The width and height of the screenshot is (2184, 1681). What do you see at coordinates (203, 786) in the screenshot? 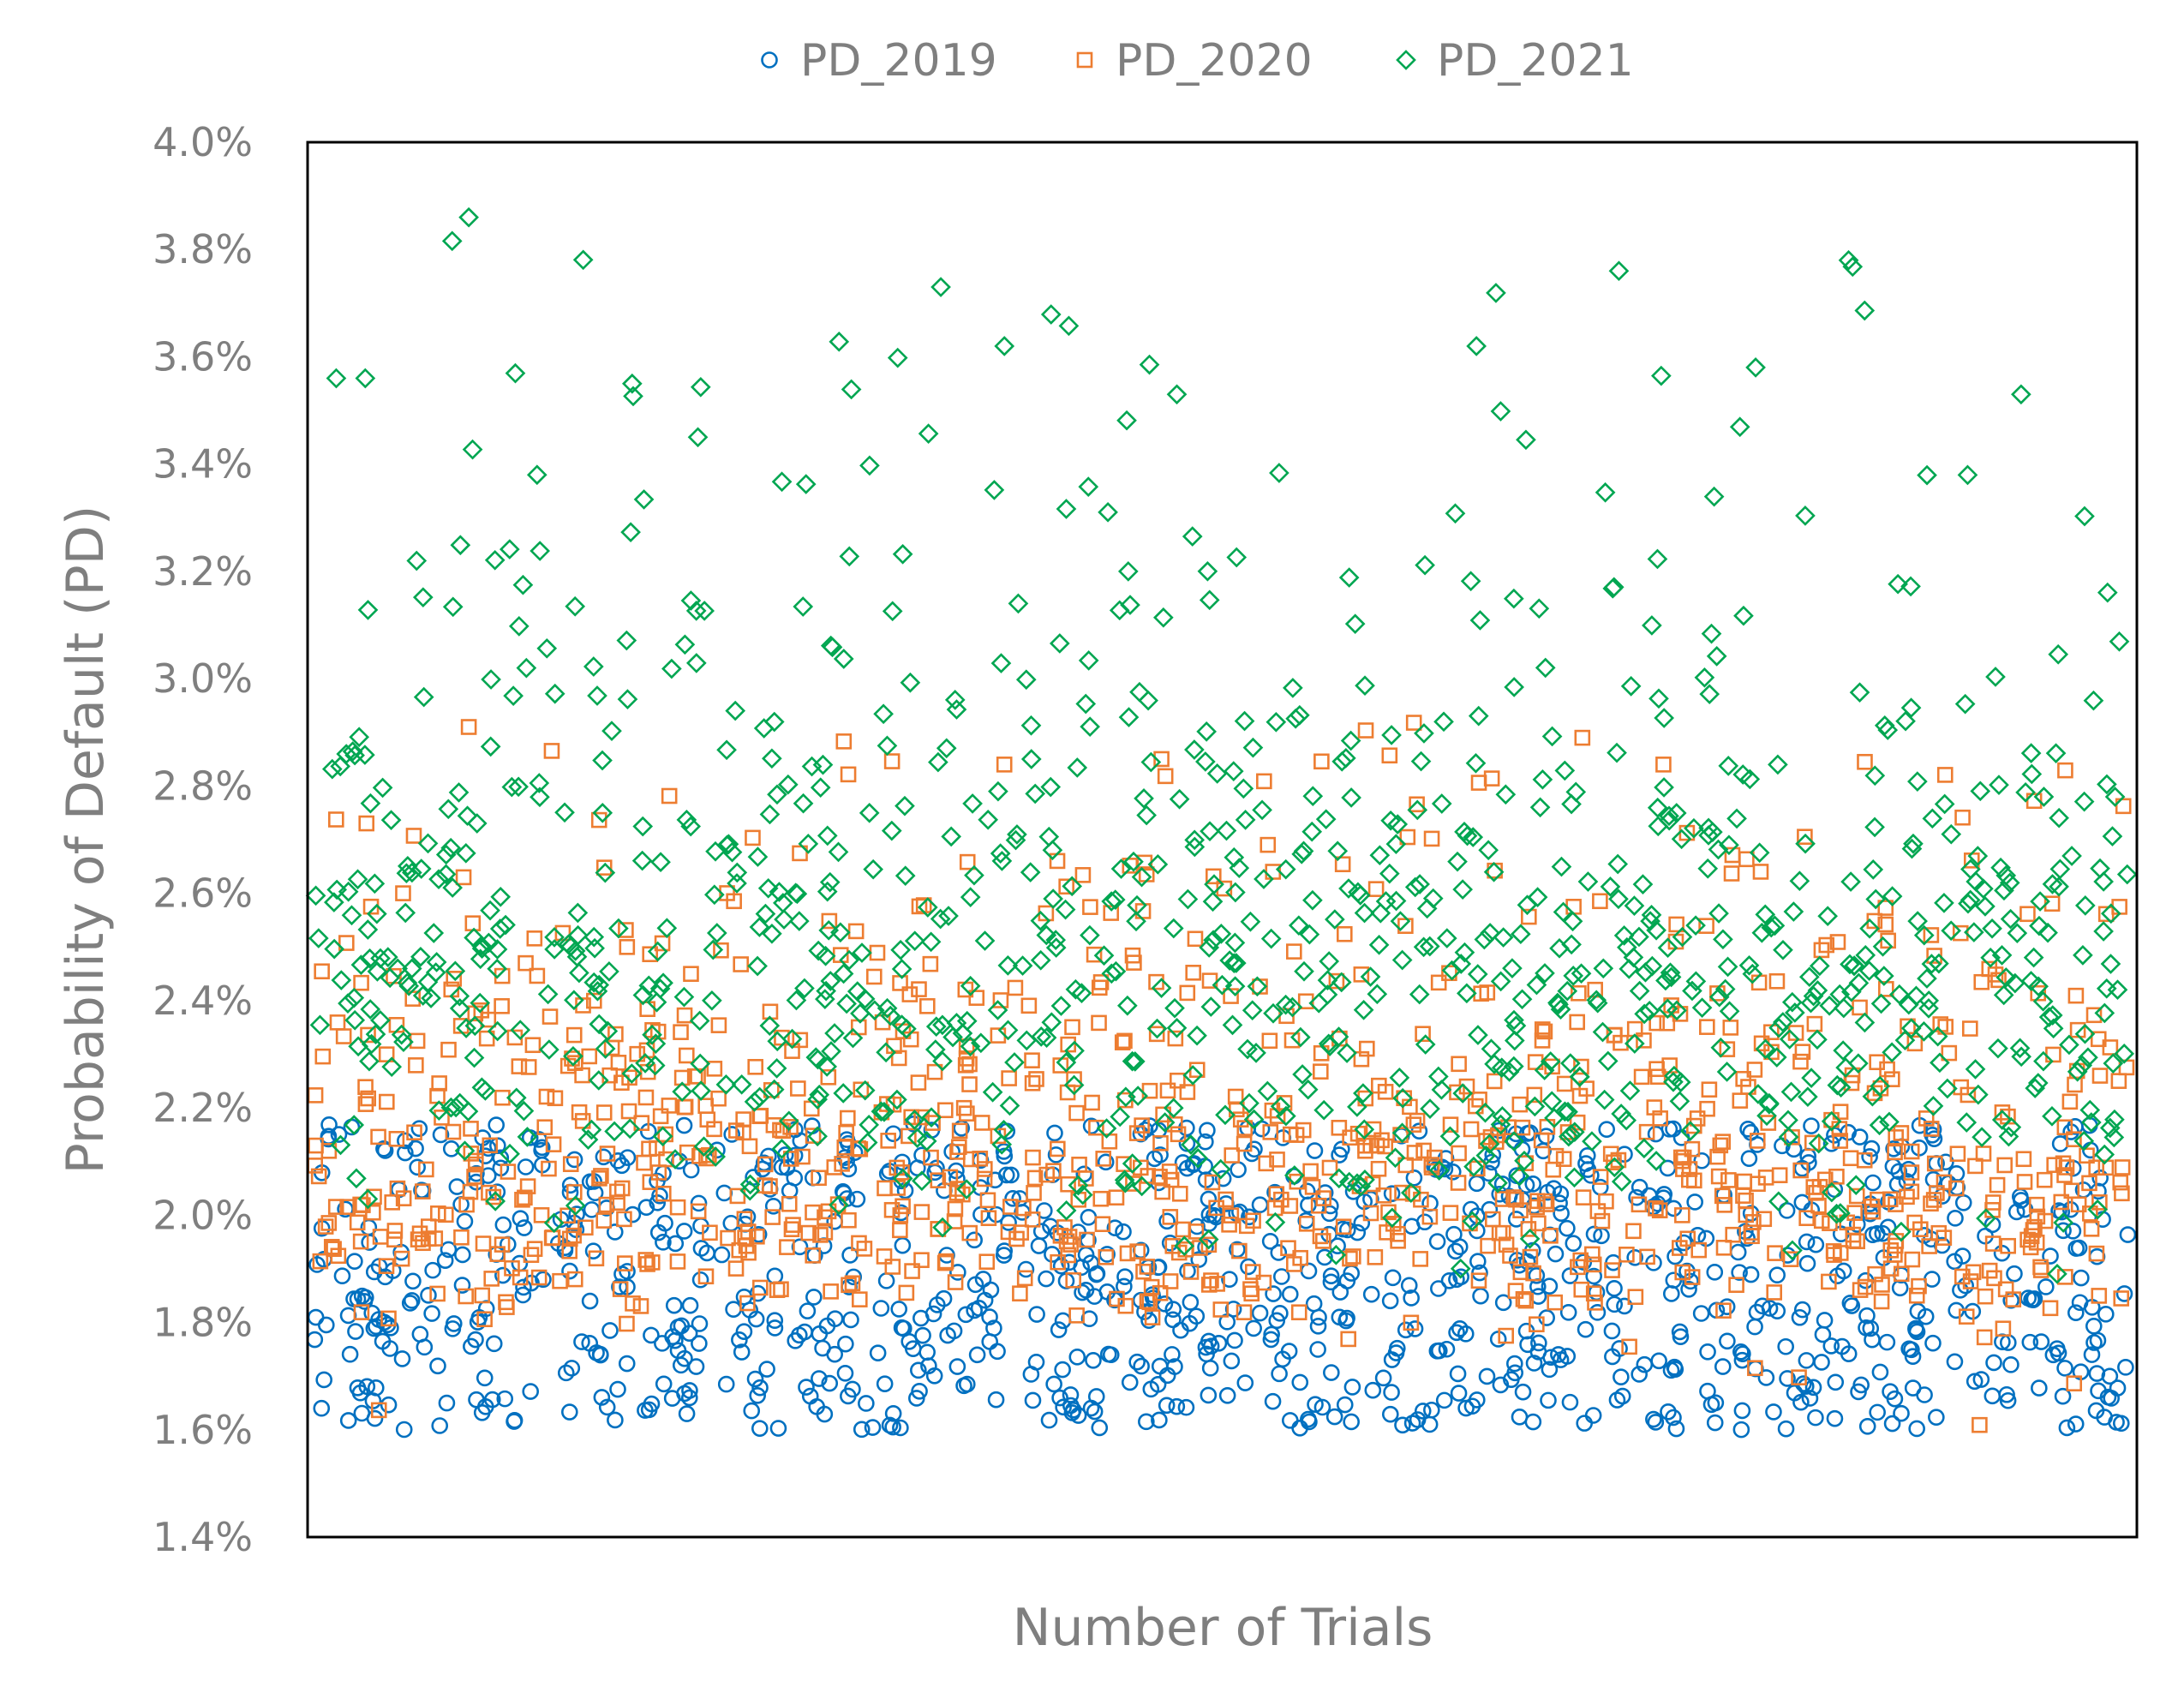
I see `y-tick-label: 2.8%` at bounding box center [203, 786].